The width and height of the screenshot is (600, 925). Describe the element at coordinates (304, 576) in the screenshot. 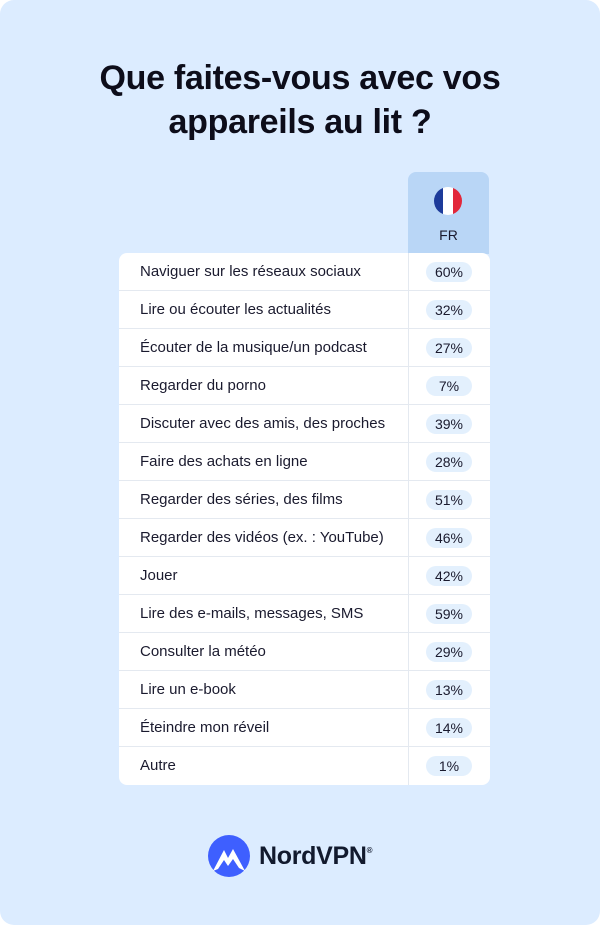

I see `table-row: Jouer 42%` at that location.